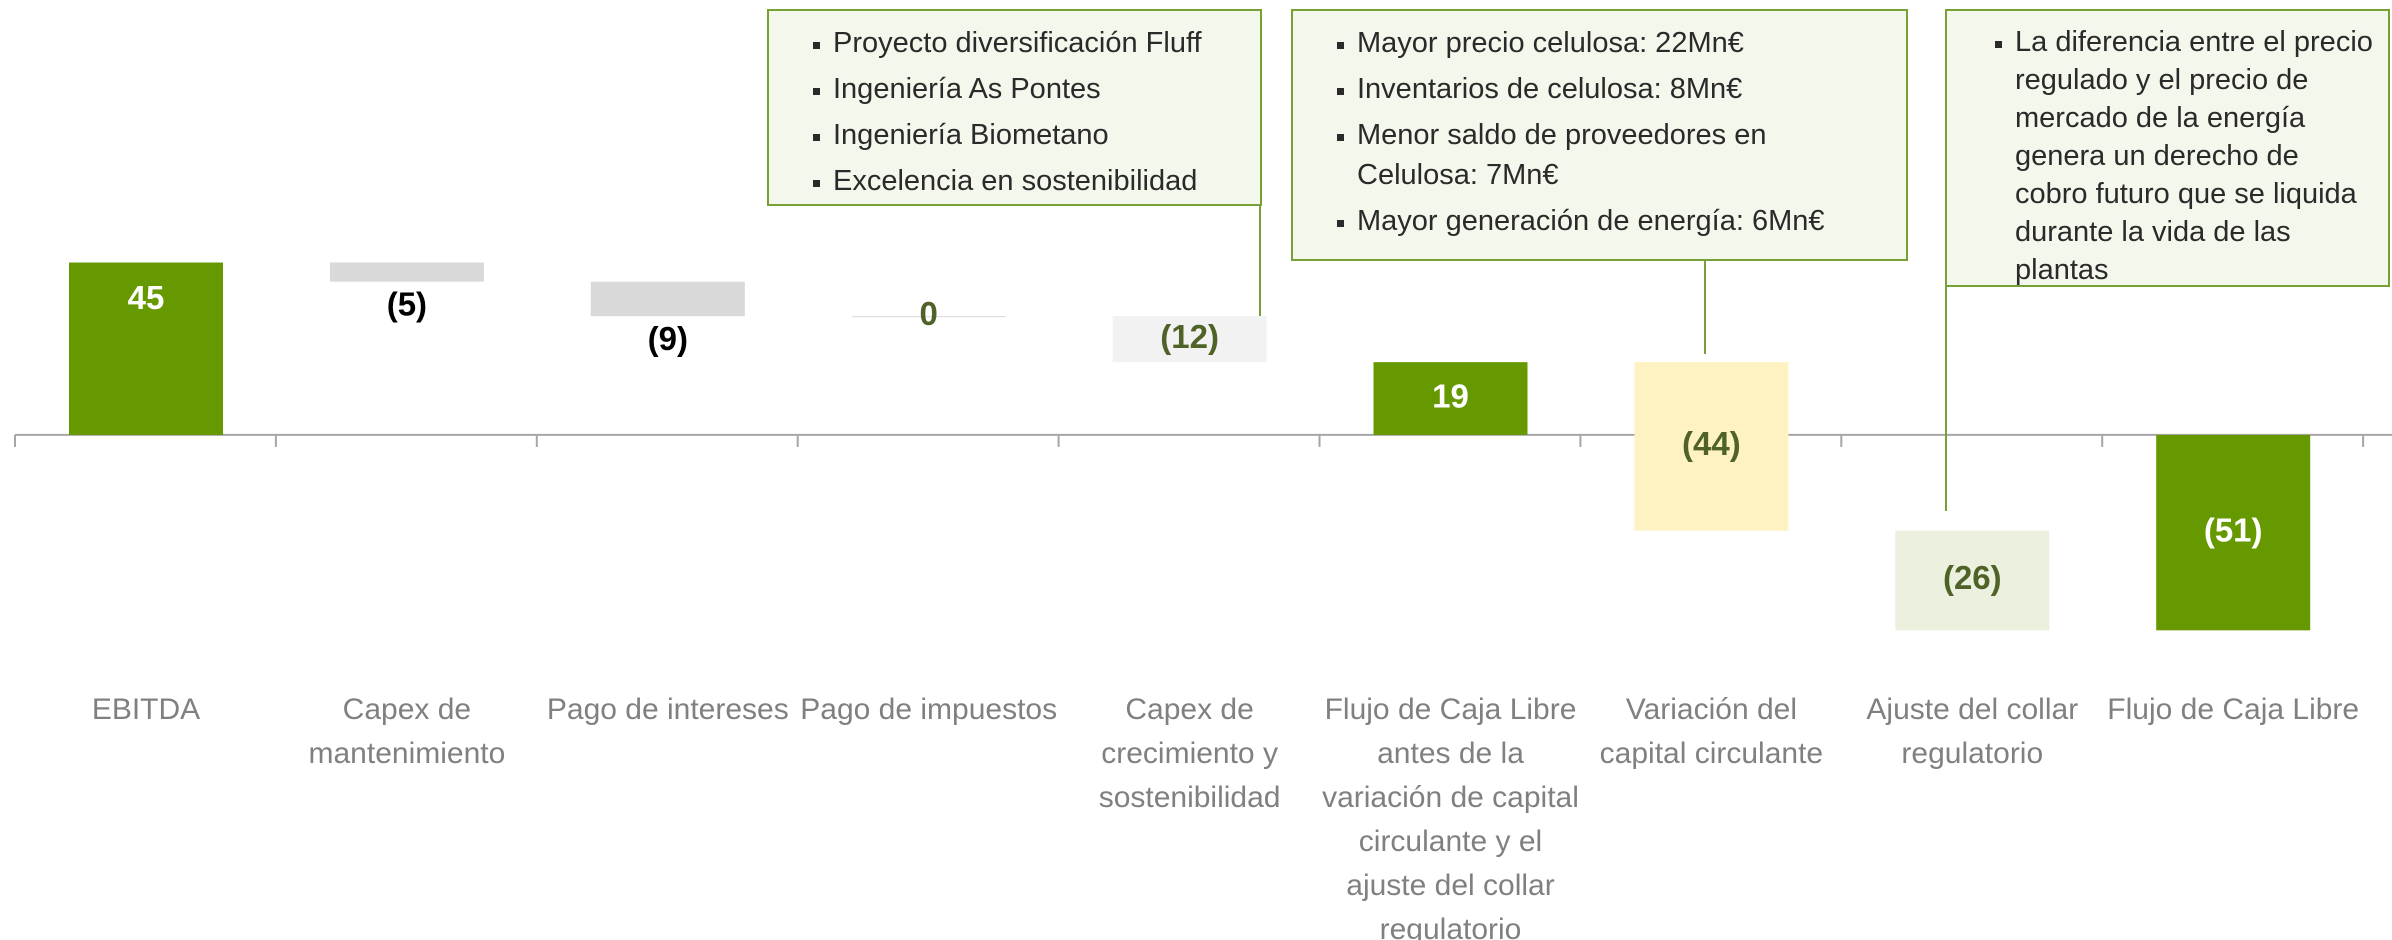 Image resolution: width=2392 pixels, height=940 pixels. What do you see at coordinates (146, 709) in the screenshot?
I see `x-tick-label: EBITDA` at bounding box center [146, 709].